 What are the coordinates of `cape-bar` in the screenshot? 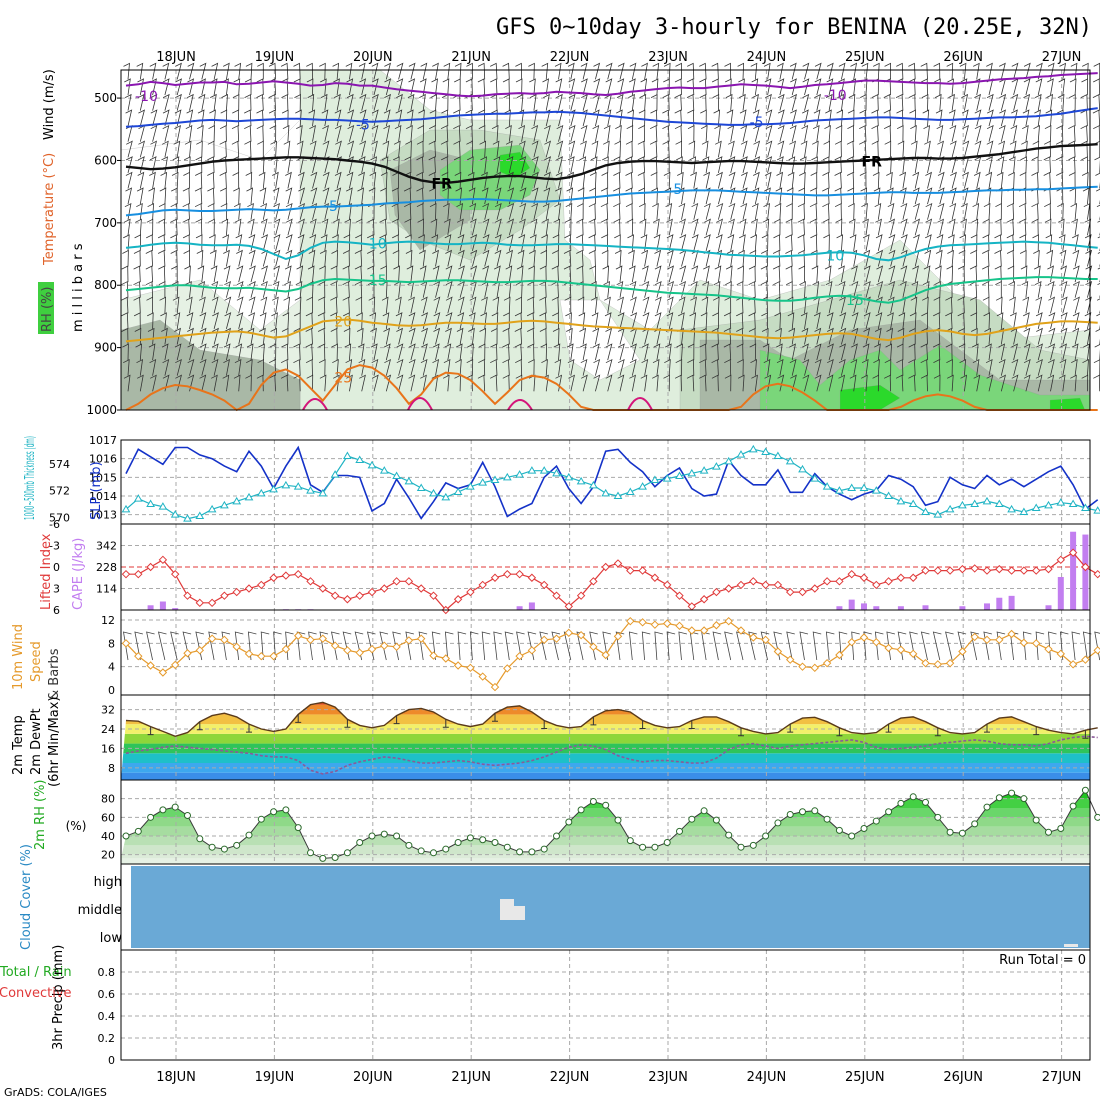 It's located at (150, 607).